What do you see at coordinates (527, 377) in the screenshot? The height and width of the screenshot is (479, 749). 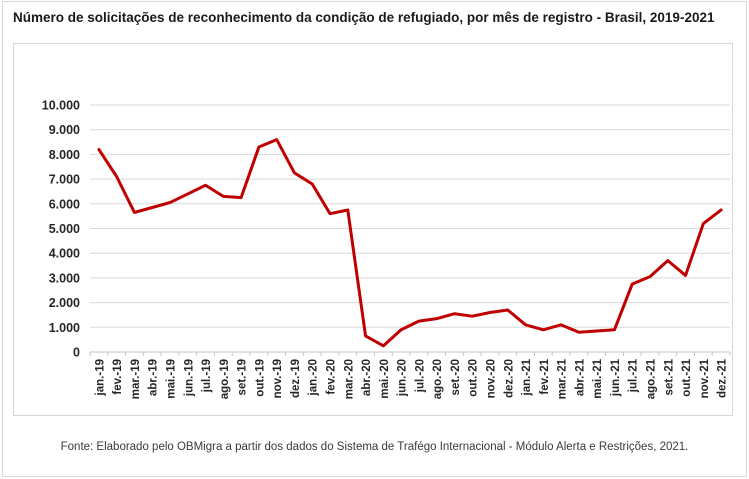 I see `x-axis-tick-label: jan.-21` at bounding box center [527, 377].